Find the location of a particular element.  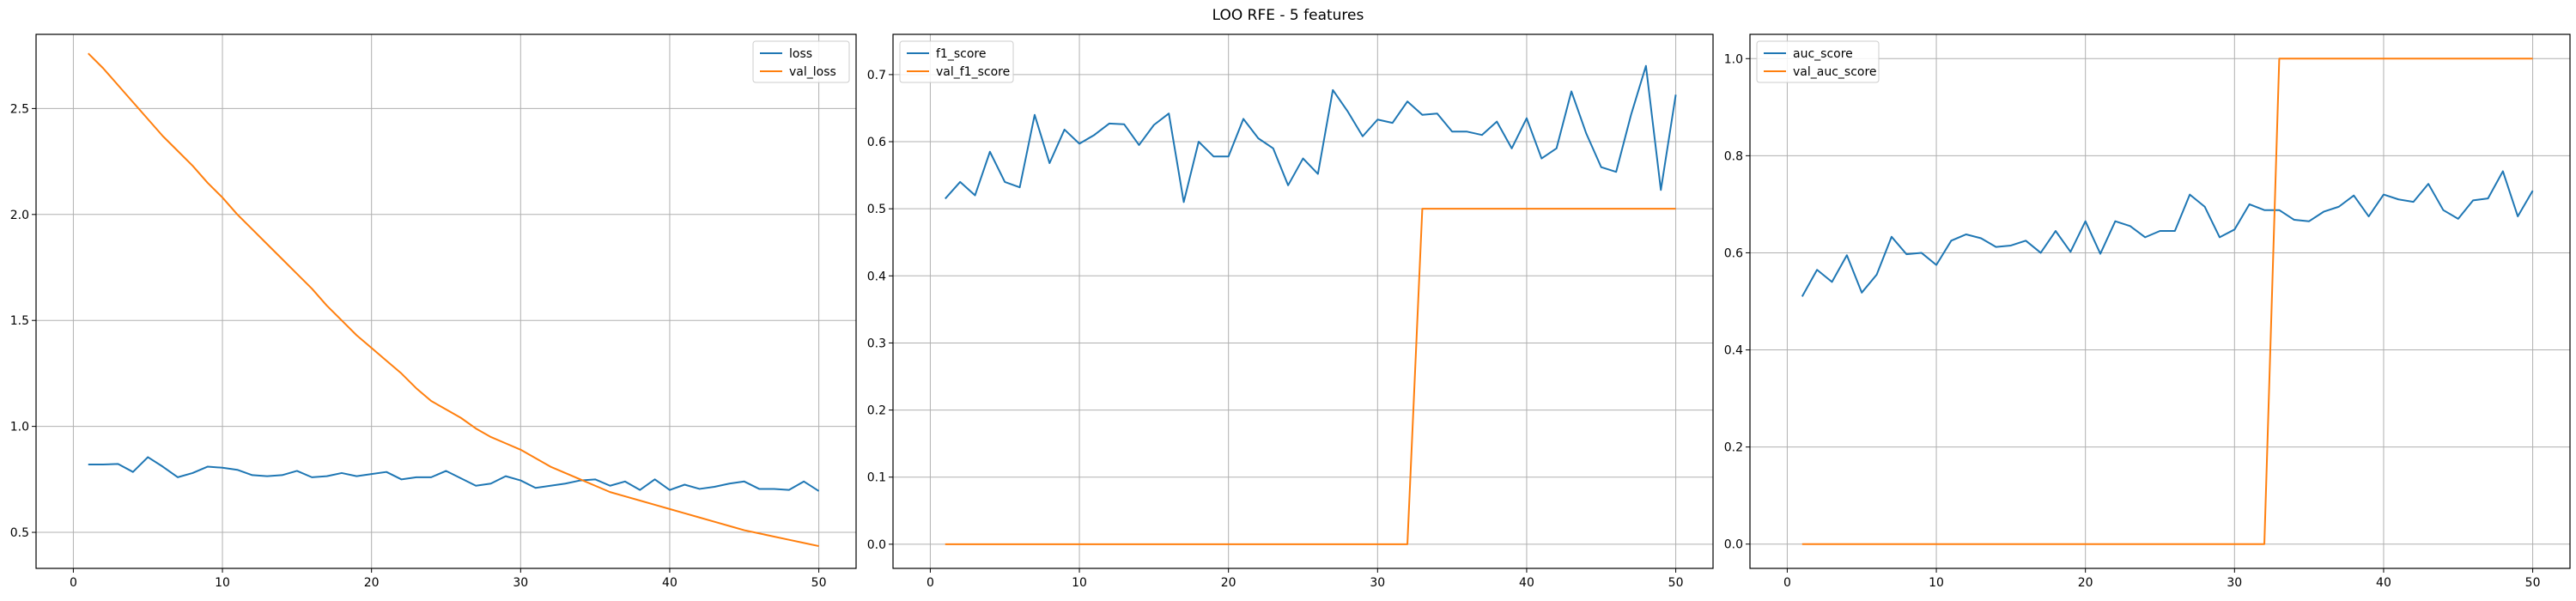

legend-label: f1_score is located at coordinates (961, 54).